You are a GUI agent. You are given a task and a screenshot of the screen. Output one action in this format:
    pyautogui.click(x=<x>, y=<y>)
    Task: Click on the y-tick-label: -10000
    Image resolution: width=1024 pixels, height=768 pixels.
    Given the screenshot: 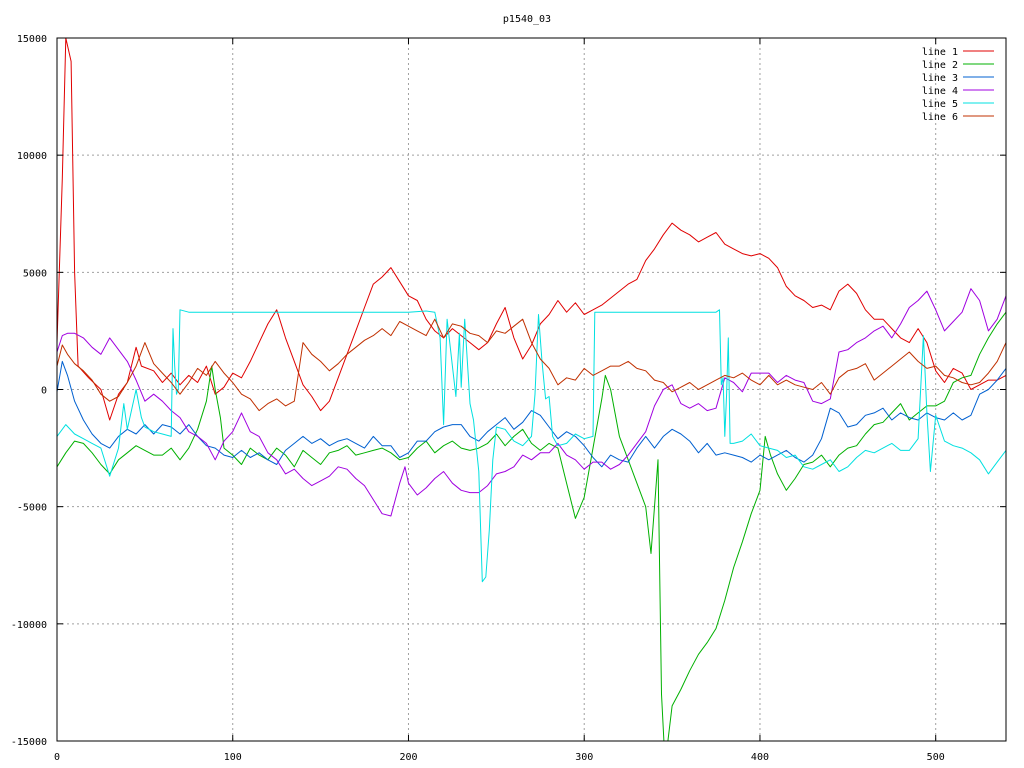 What is the action you would take?
    pyautogui.click(x=29, y=625)
    